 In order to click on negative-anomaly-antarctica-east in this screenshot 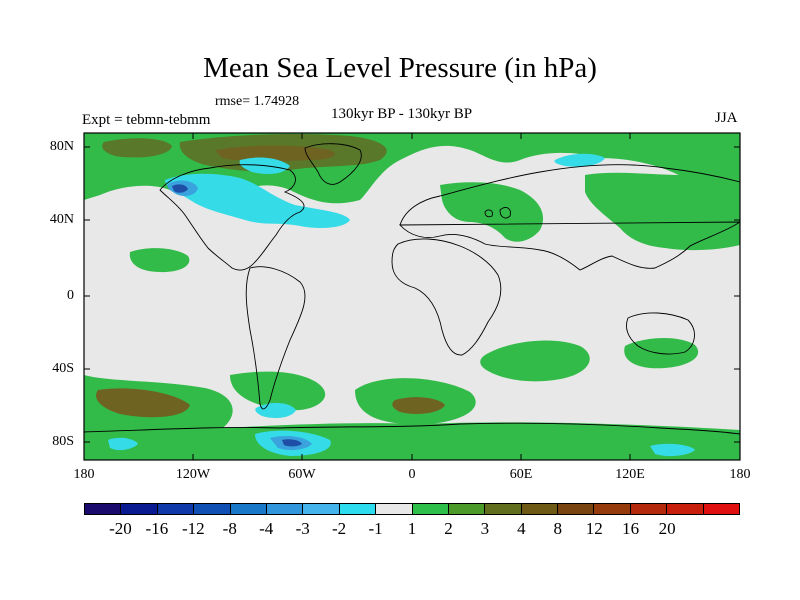, I will do `click(672, 450)`.